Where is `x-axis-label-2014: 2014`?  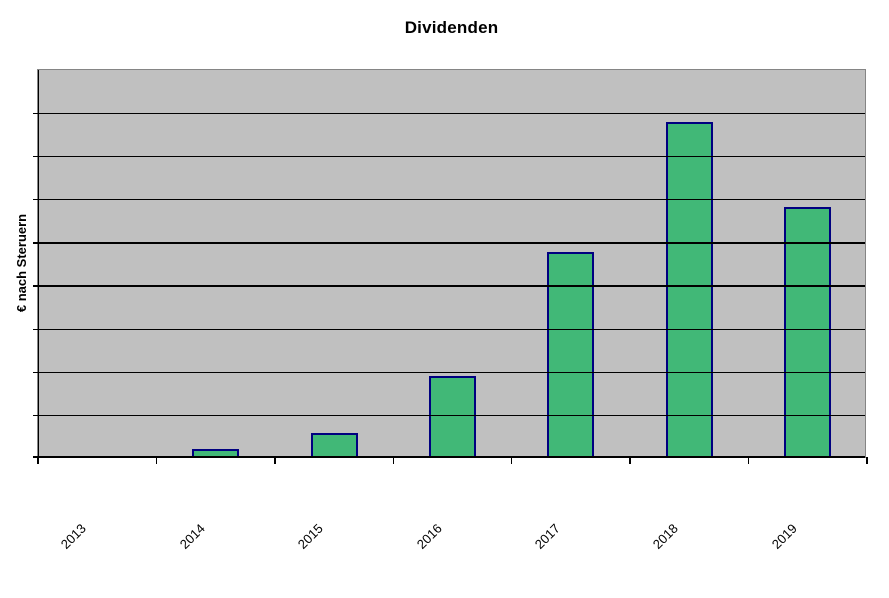 x-axis-label-2014: 2014 is located at coordinates (192, 536).